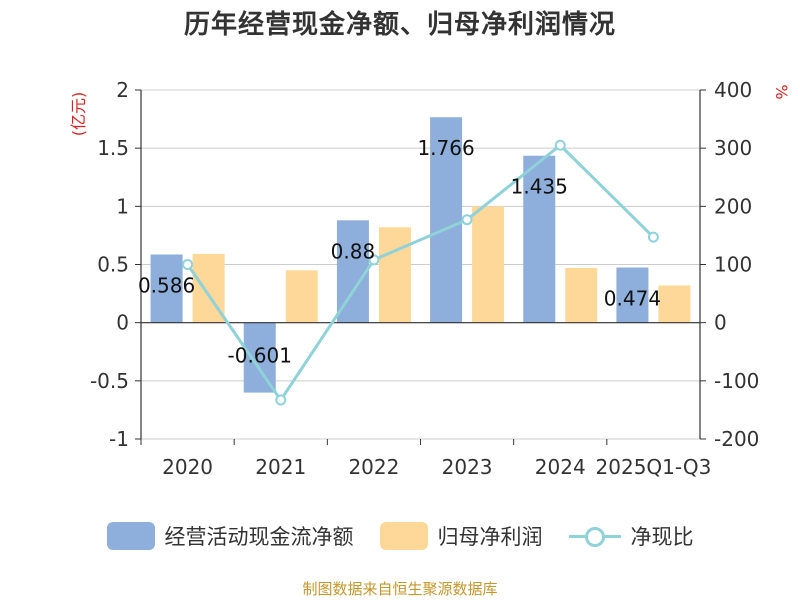 The height and width of the screenshot is (600, 800). I want to click on right-tick-label: 100, so click(733, 265).